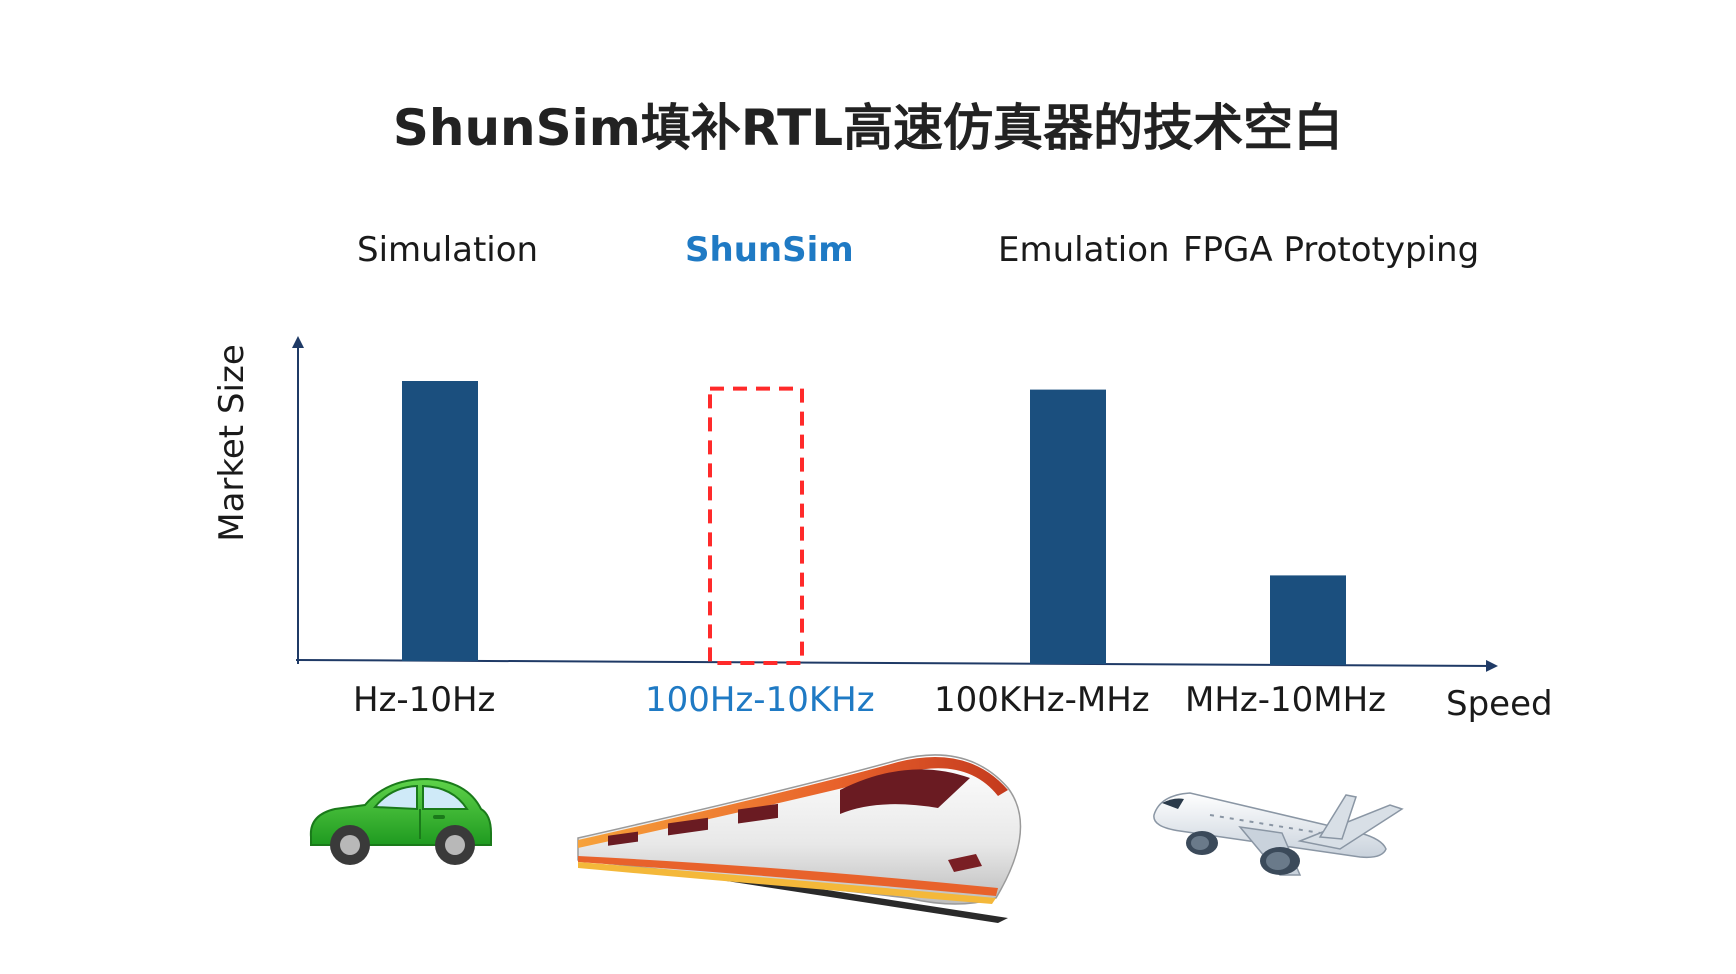 Image resolution: width=1736 pixels, height=974 pixels. What do you see at coordinates (1331, 250) in the screenshot?
I see `category-label-fpga-prototyping: FPGA Prototyping` at bounding box center [1331, 250].